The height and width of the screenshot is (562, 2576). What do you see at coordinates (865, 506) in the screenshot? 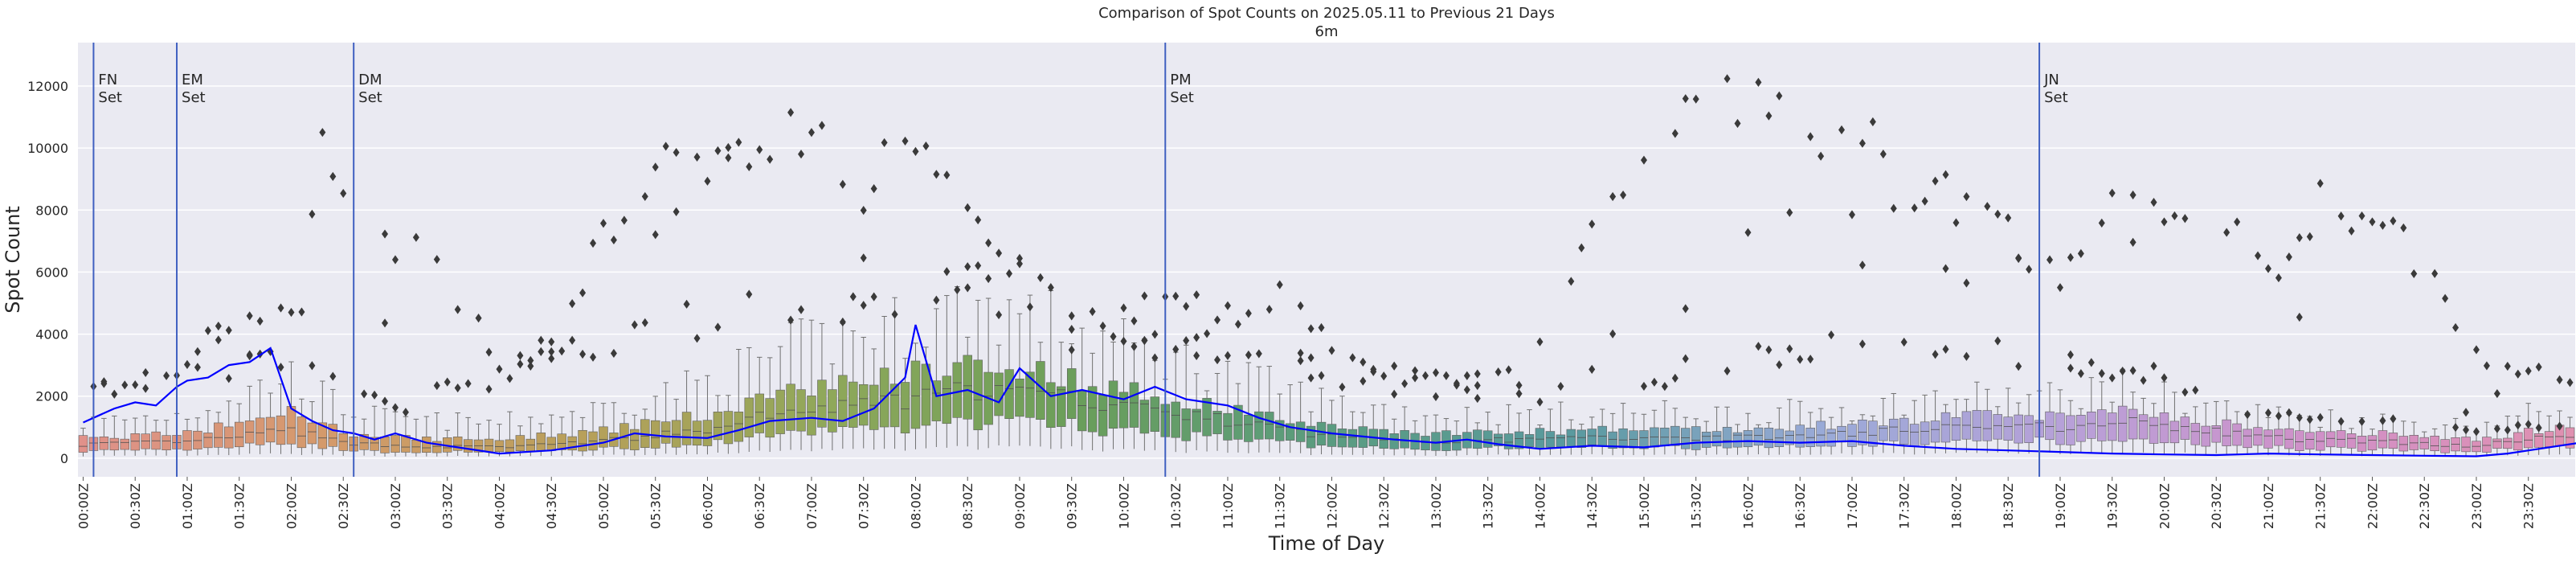
I see `x-tick-label: 07:30Z` at bounding box center [865, 506].